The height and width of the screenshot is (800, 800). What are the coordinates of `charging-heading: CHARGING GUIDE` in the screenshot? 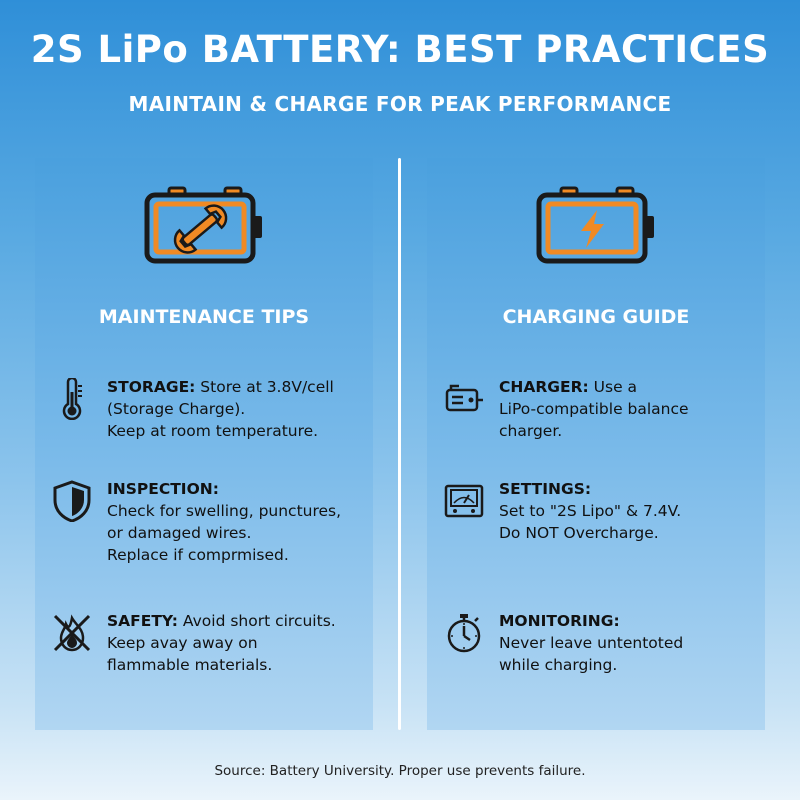 It's located at (596, 317).